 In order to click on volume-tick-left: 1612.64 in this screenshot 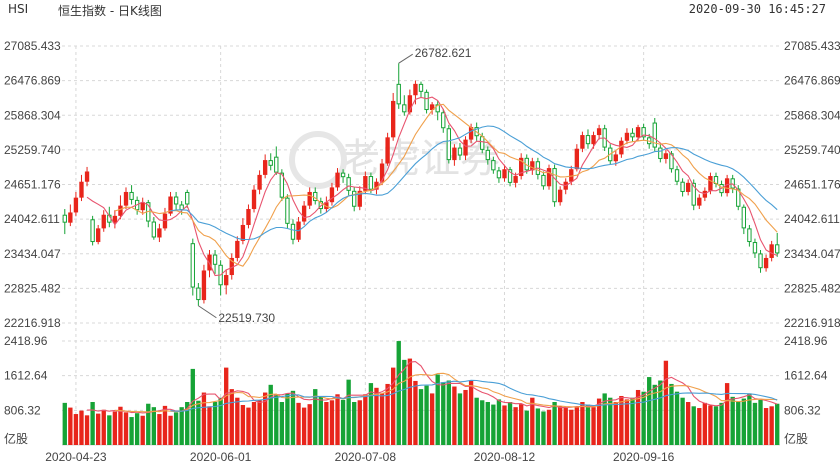, I will do `click(26, 376)`.